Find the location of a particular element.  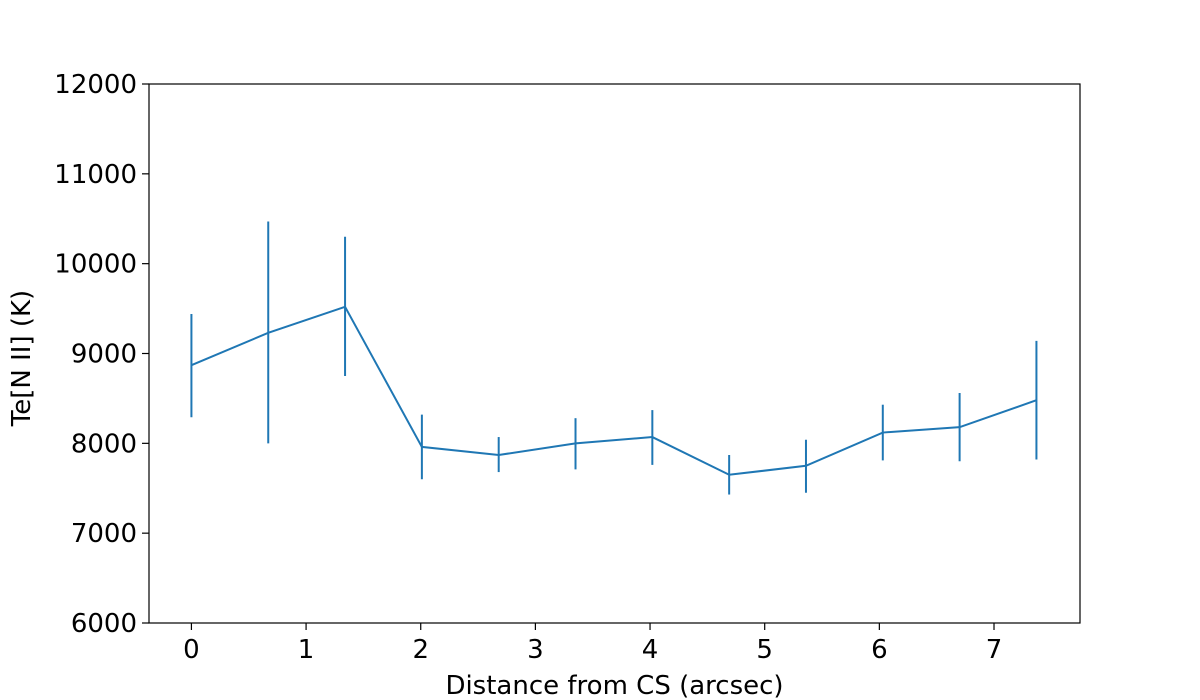

y-tick-label: 12000 is located at coordinates (95, 85).